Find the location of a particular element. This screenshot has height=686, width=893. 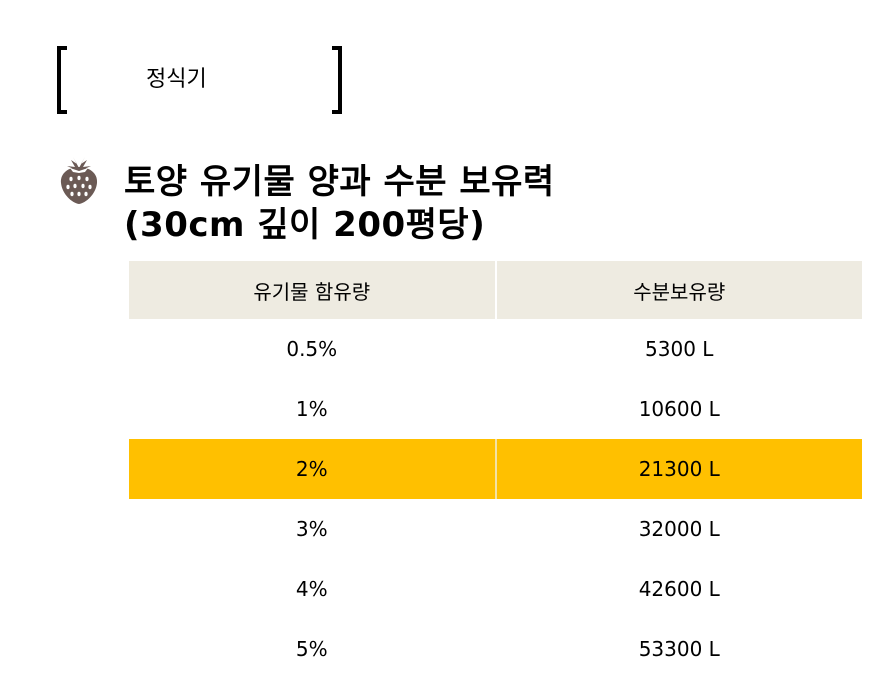

table-row: 1% 10600 L is located at coordinates (495, 409).